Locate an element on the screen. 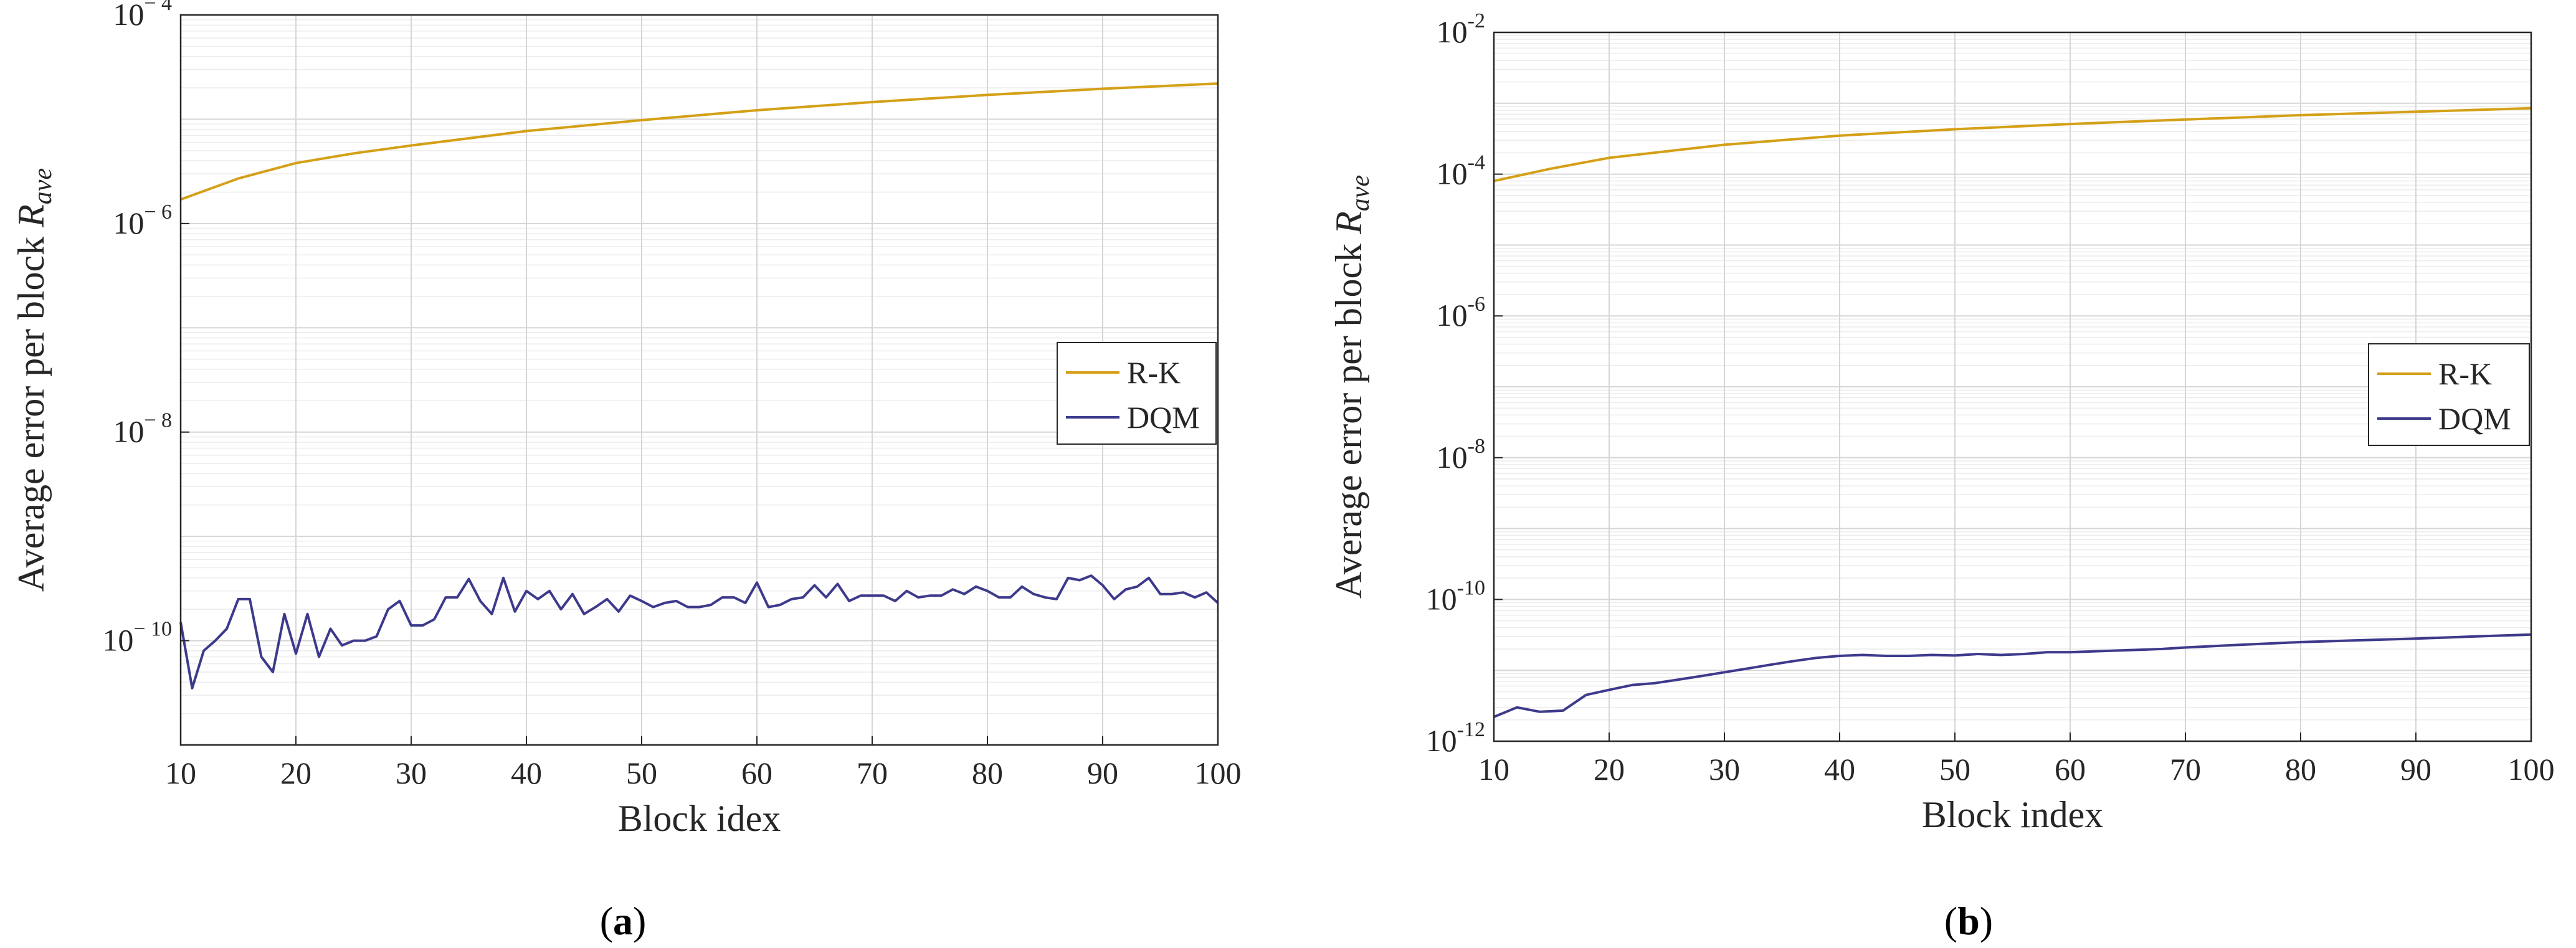 The width and height of the screenshot is (2576, 948). y-tick-label: 10− 8 is located at coordinates (142, 429).